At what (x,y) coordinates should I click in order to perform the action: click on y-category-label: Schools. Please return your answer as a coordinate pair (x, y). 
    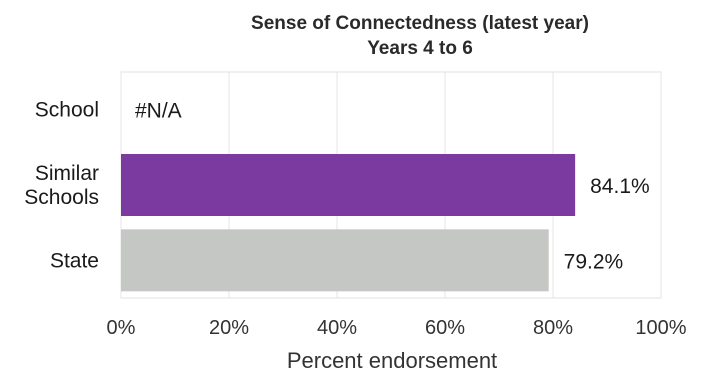
    Looking at the image, I should click on (61, 197).